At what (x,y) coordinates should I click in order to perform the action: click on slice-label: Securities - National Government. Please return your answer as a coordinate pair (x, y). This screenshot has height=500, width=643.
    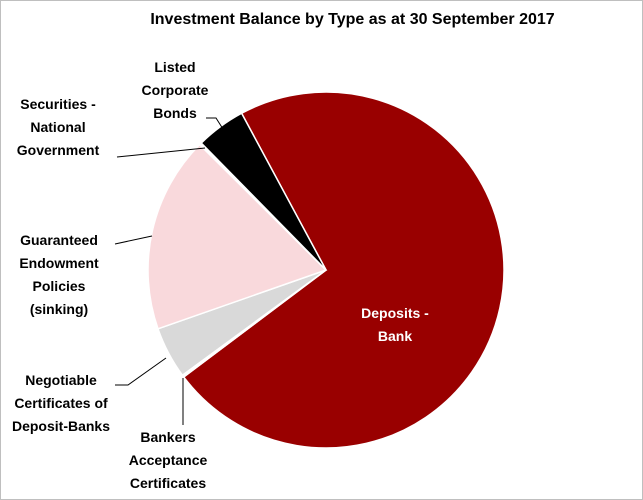
    Looking at the image, I should click on (58, 127).